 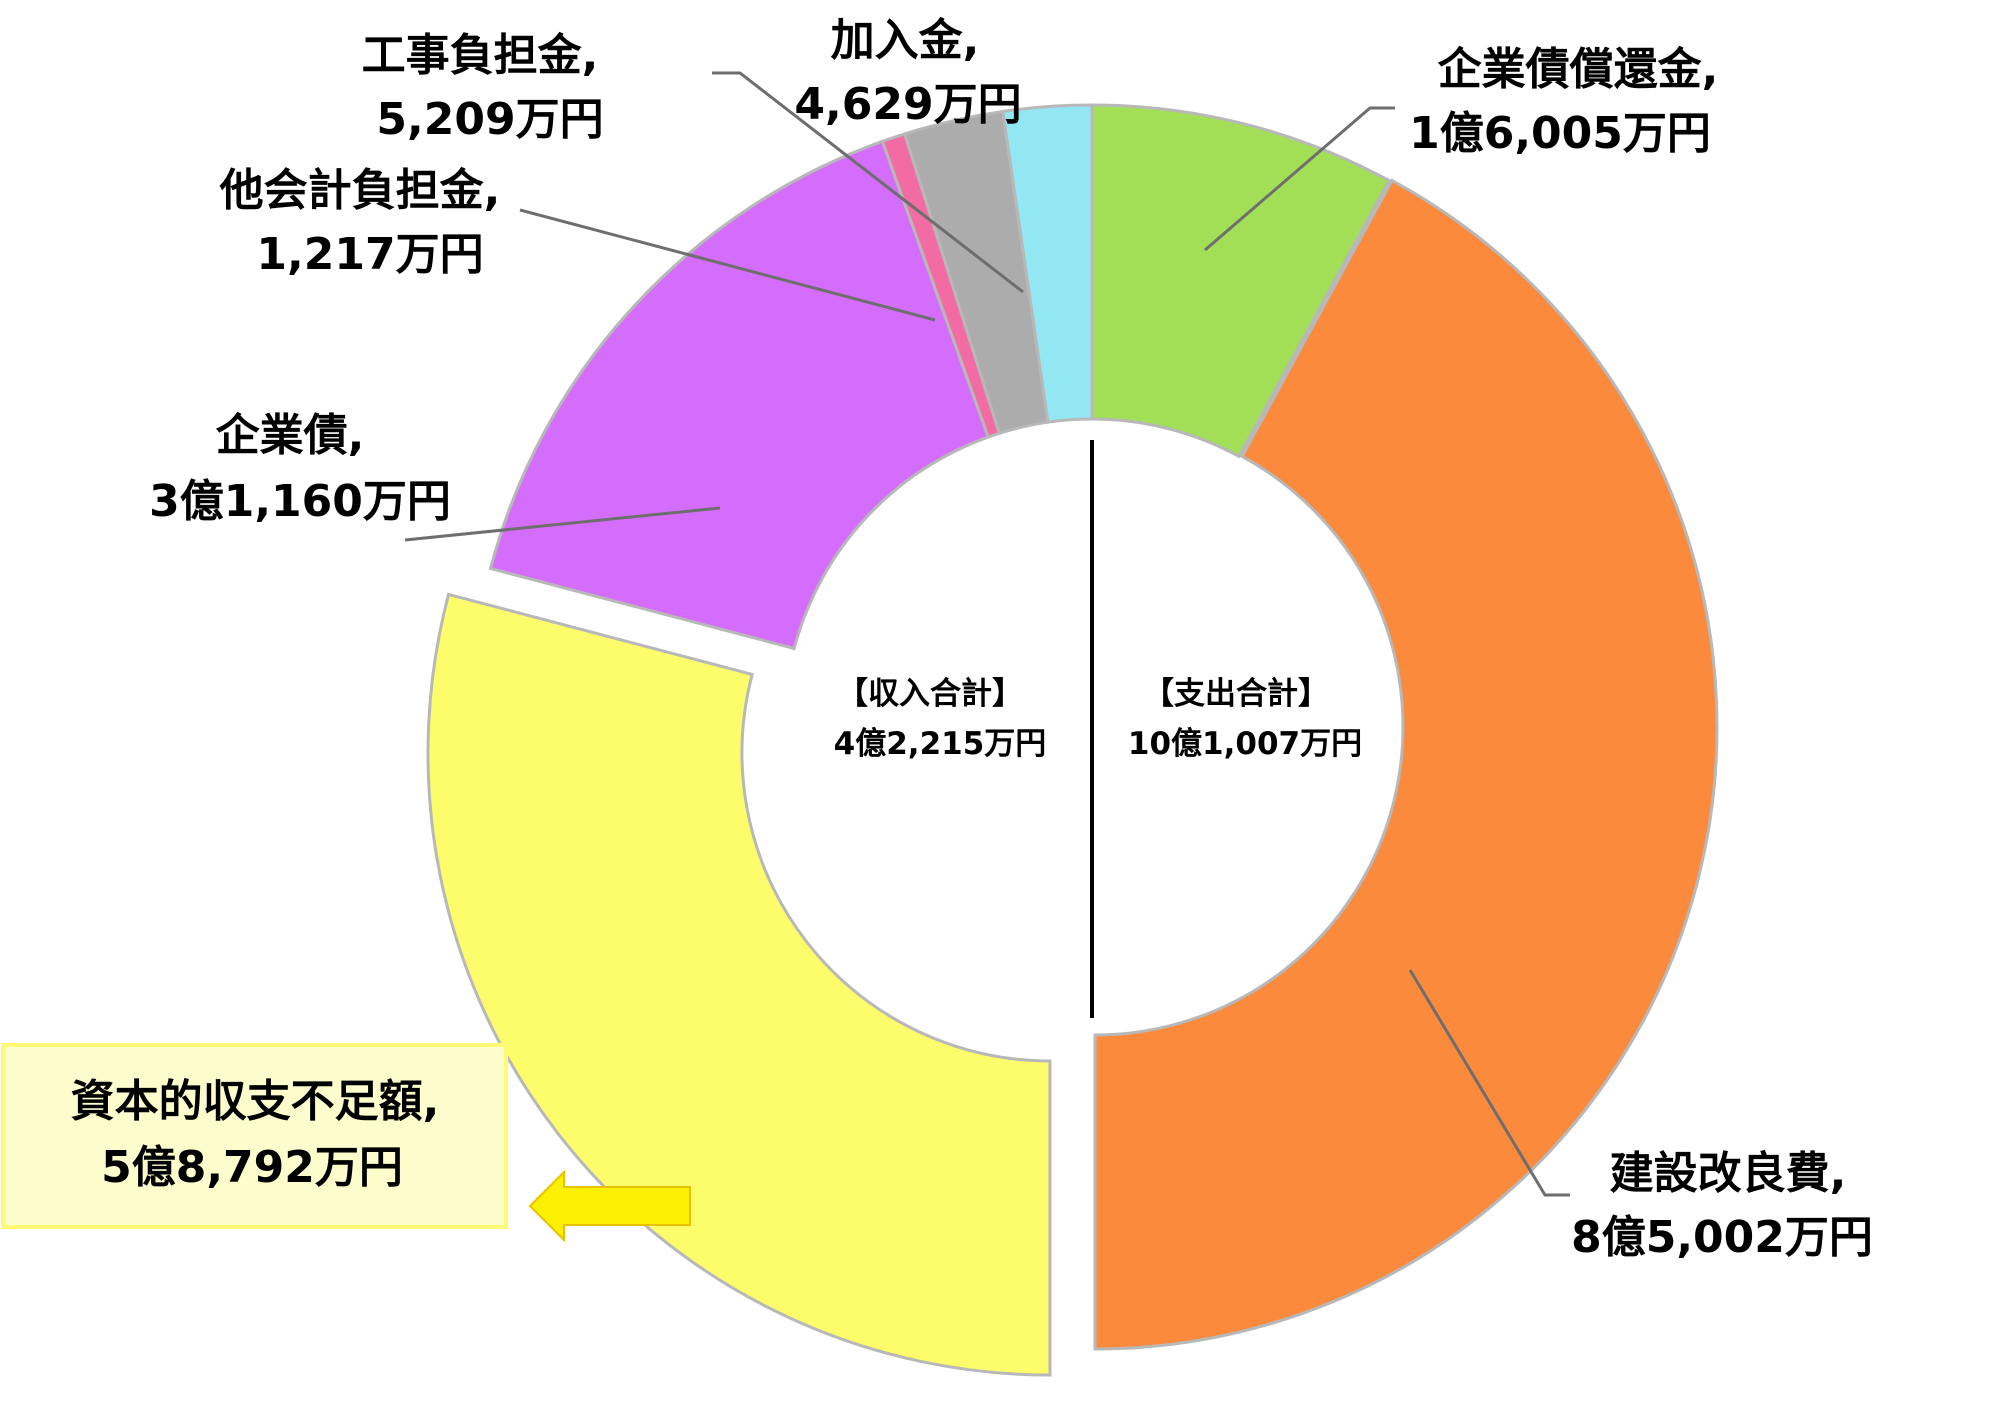 What do you see at coordinates (252, 1167) in the screenshot?
I see `slice-label-deficit-amount: 5億8,792万円` at bounding box center [252, 1167].